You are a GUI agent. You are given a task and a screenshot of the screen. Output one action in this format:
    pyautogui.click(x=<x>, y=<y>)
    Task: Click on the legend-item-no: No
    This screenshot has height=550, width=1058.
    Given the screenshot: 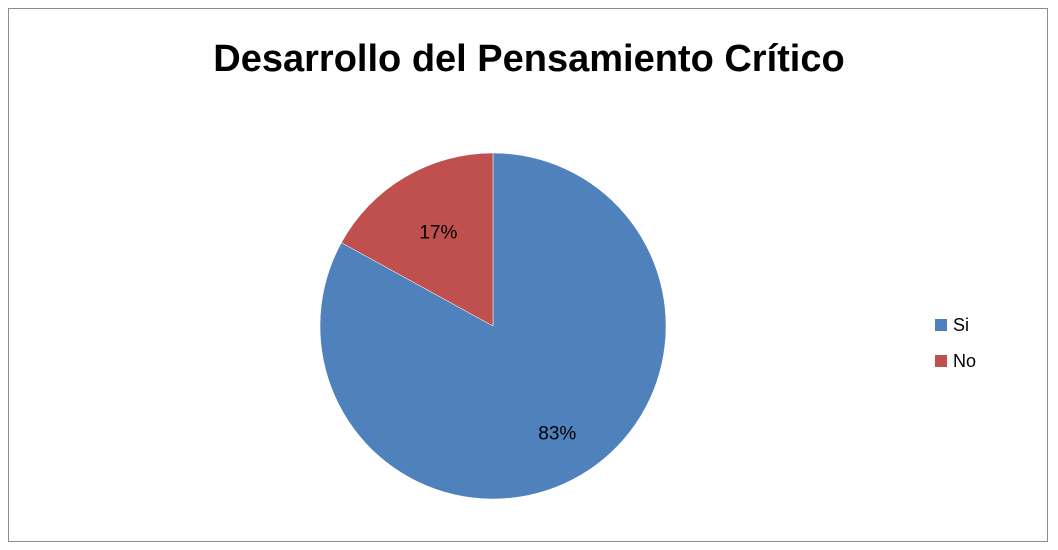 What is the action you would take?
    pyautogui.click(x=955, y=361)
    